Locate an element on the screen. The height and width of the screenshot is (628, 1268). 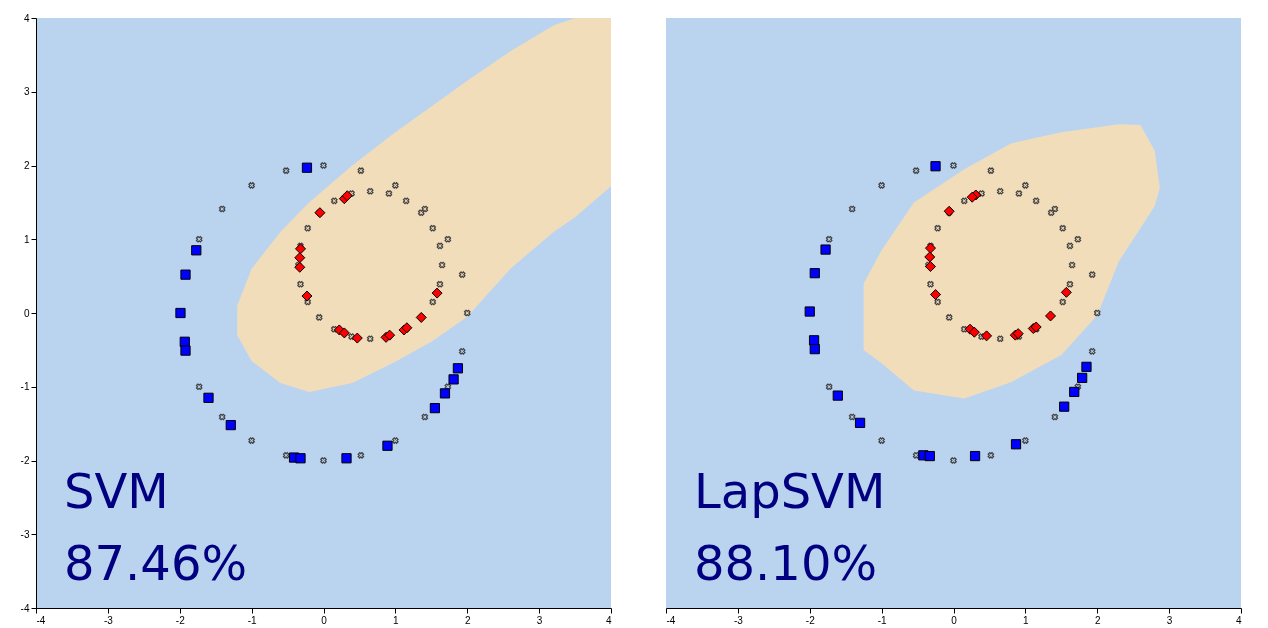
y-tick-label: 1 is located at coordinates (26, 239).